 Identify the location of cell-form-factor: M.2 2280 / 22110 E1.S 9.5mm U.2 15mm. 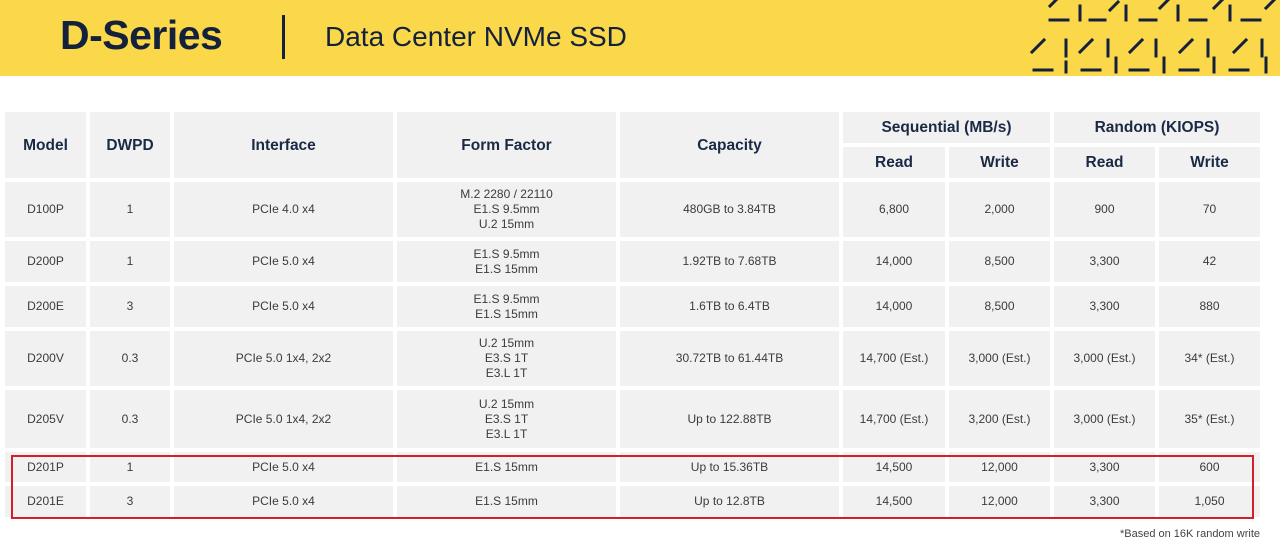
(506, 209).